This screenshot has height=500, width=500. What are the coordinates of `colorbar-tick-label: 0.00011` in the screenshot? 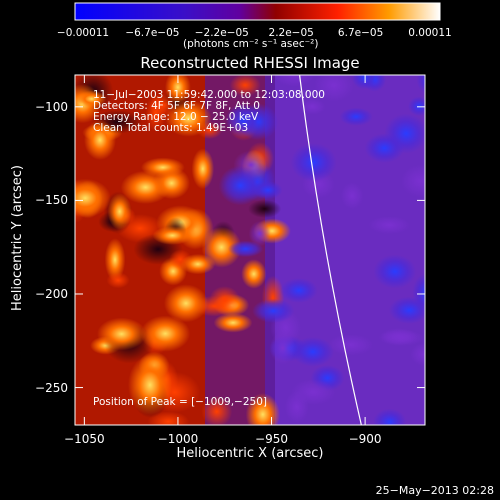 It's located at (430, 33).